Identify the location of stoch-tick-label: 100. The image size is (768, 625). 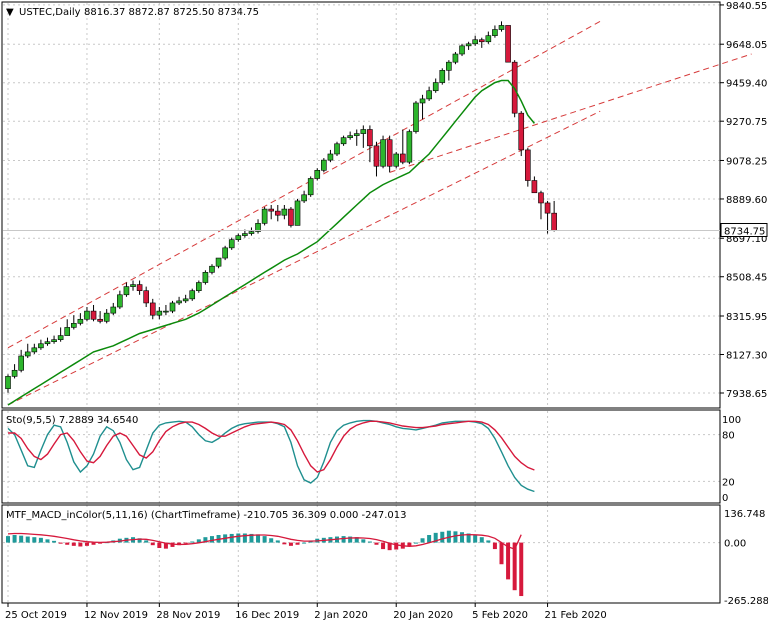
(731, 420).